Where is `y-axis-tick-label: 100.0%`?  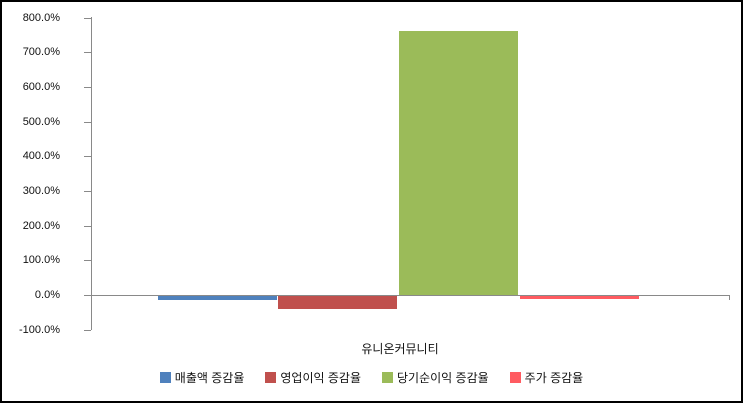
y-axis-tick-label: 100.0% is located at coordinates (41, 260).